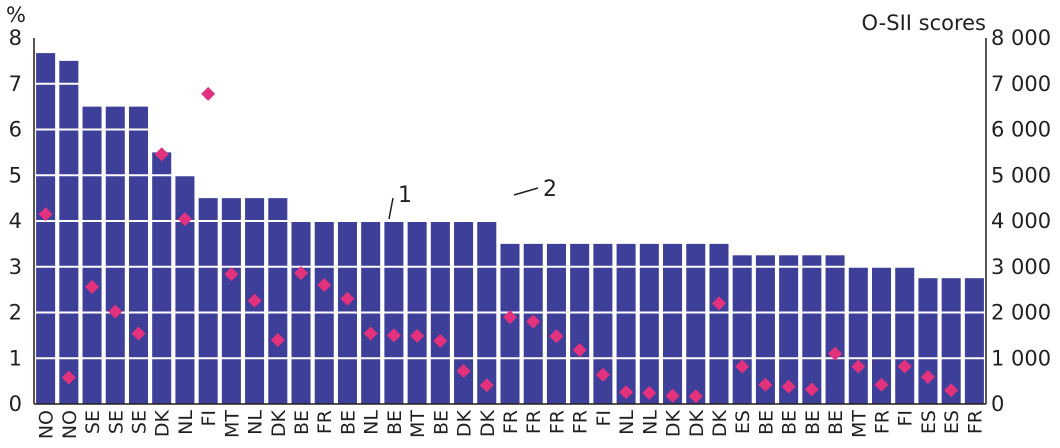 This screenshot has width=1060, height=448. What do you see at coordinates (472, 198) in the screenshot?
I see `annotations: 1 2` at bounding box center [472, 198].